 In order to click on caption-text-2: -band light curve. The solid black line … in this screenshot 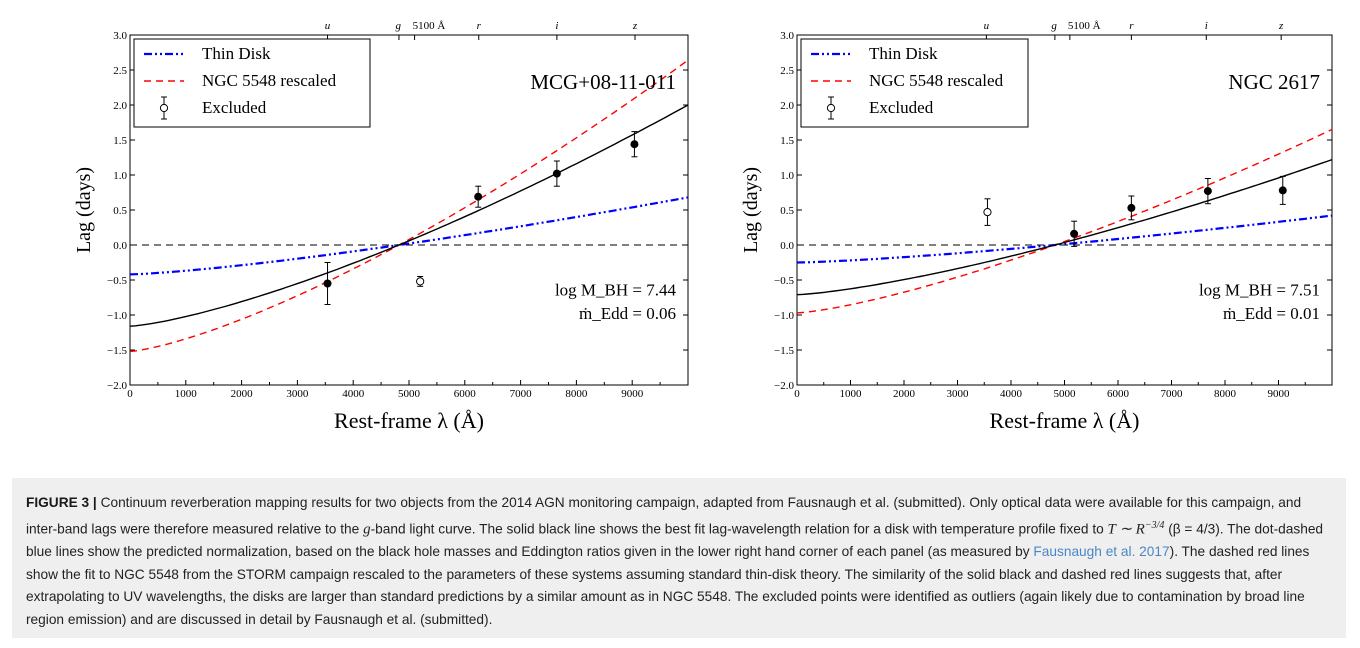, I will do `click(739, 529)`.